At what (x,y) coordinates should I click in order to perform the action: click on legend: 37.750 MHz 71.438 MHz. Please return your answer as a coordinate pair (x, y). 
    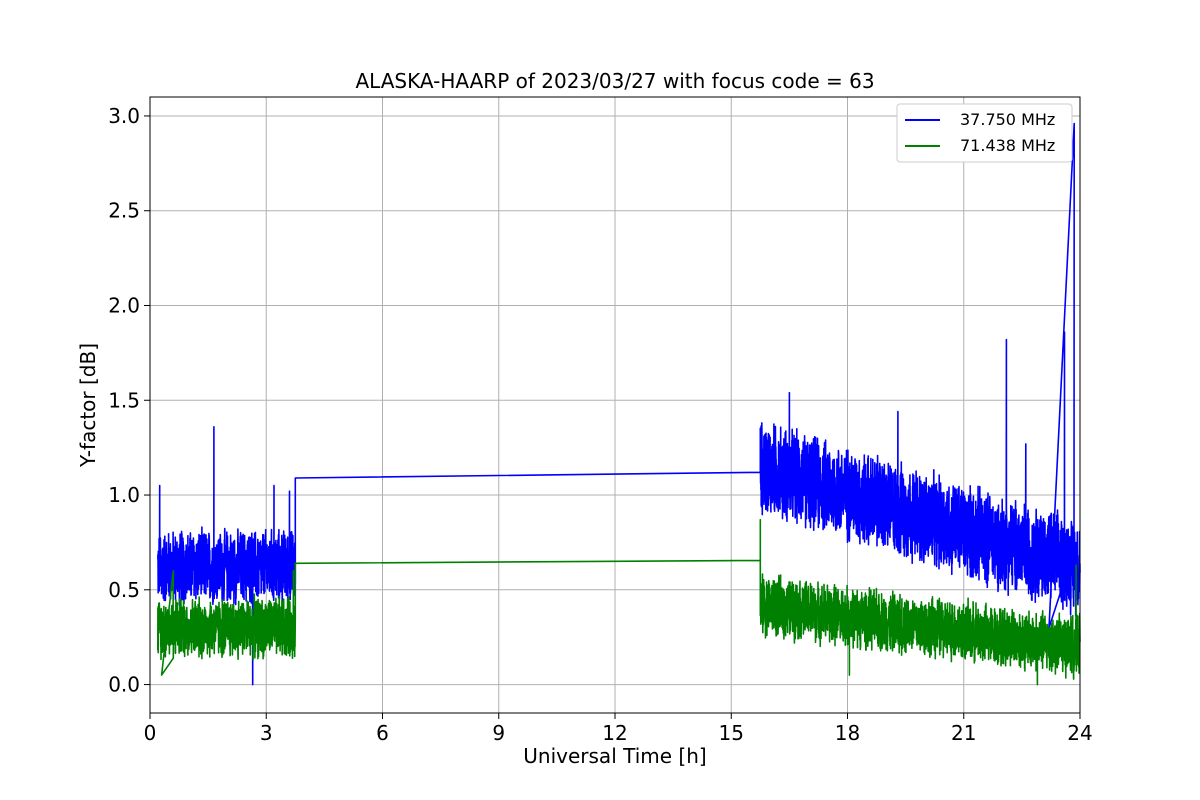
    Looking at the image, I should click on (984, 133).